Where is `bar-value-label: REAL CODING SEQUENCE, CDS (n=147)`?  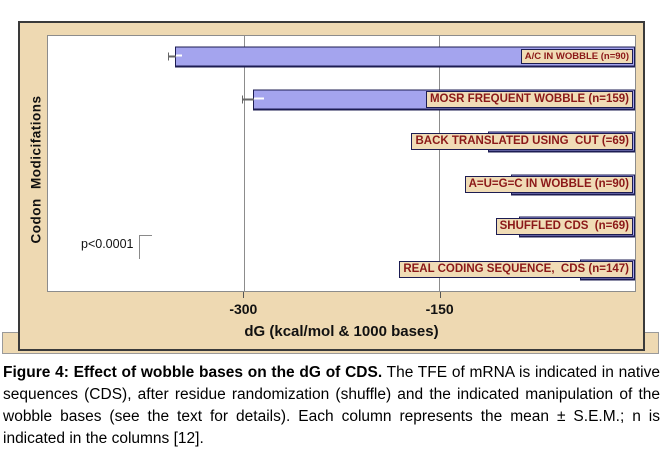 bar-value-label: REAL CODING SEQUENCE, CDS (n=147) is located at coordinates (516, 269).